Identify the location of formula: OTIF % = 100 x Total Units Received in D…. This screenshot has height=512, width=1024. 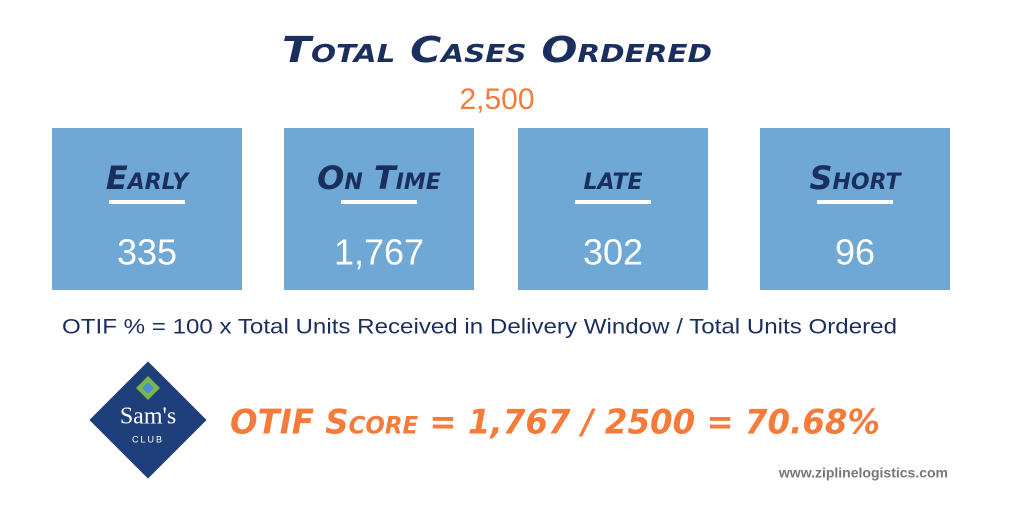
(479, 327).